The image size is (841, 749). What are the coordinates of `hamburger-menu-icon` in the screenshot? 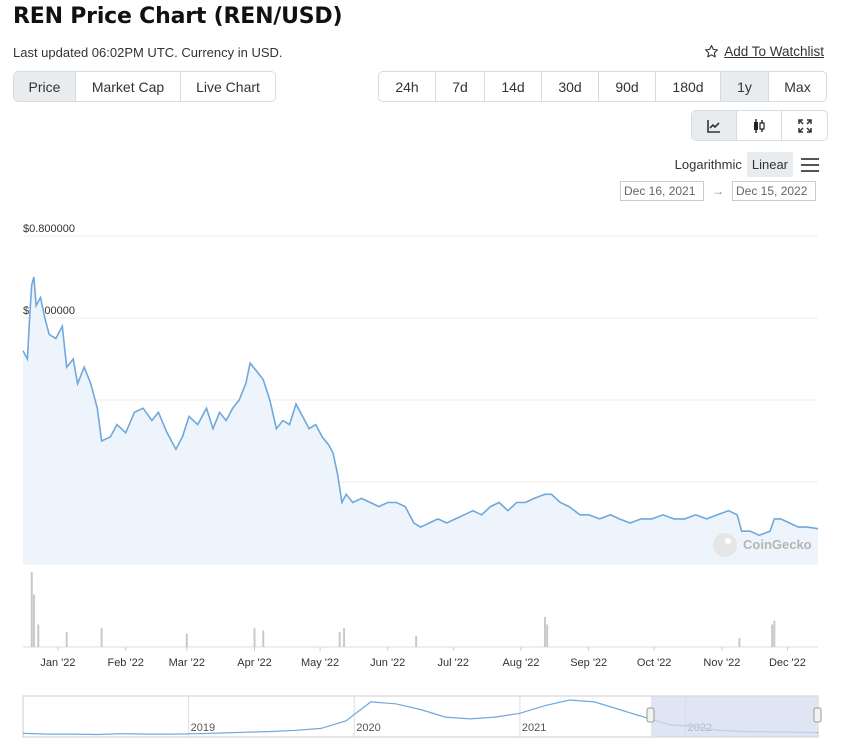 It's located at (810, 164).